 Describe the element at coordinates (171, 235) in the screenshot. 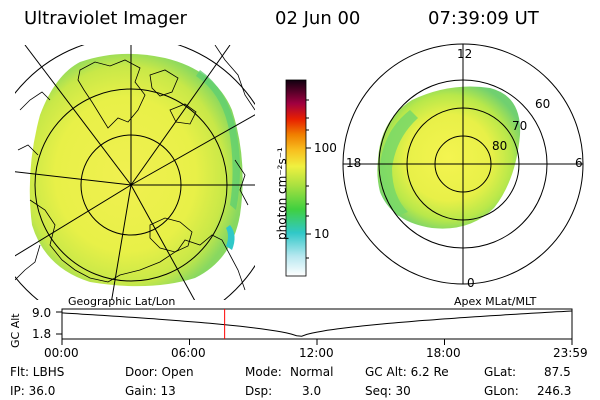

I see `coastline-hudson-bay` at that location.